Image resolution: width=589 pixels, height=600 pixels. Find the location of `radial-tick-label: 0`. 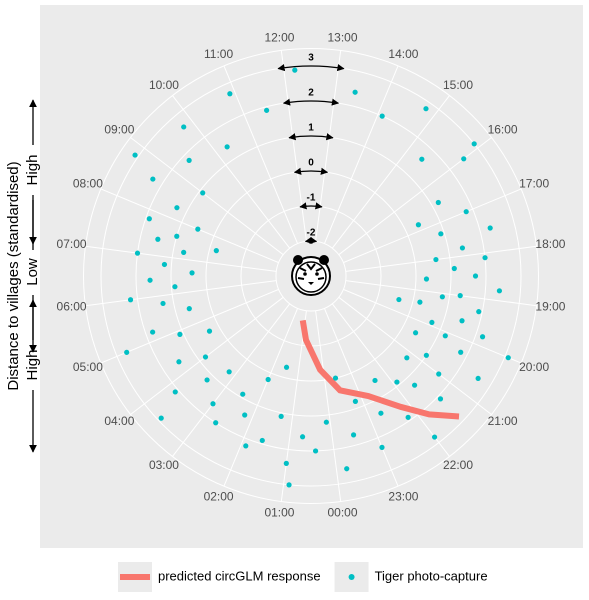

radial-tick-label: 0 is located at coordinates (311, 163).